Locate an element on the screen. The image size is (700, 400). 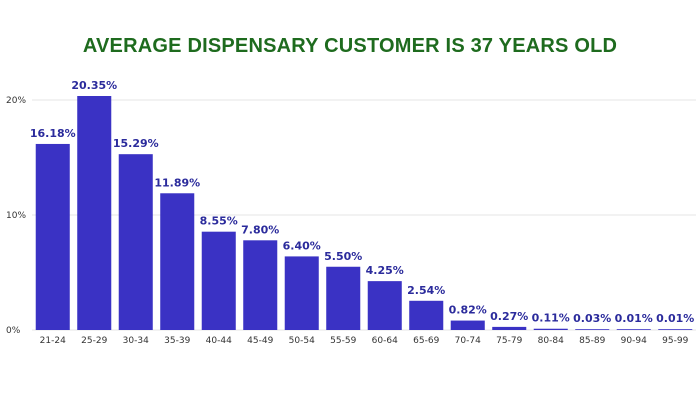
x-tick-label: 80-84 is located at coordinates (551, 341).